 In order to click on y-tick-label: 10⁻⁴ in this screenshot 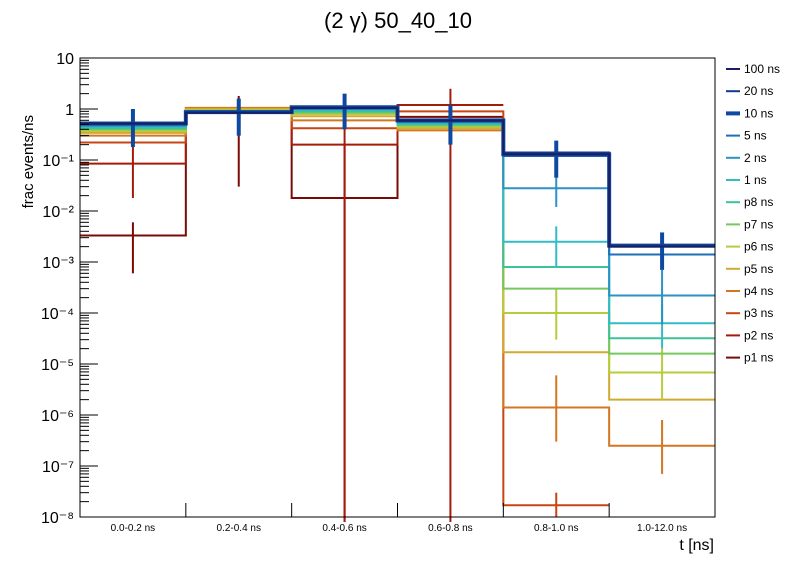, I will do `click(57, 314)`.